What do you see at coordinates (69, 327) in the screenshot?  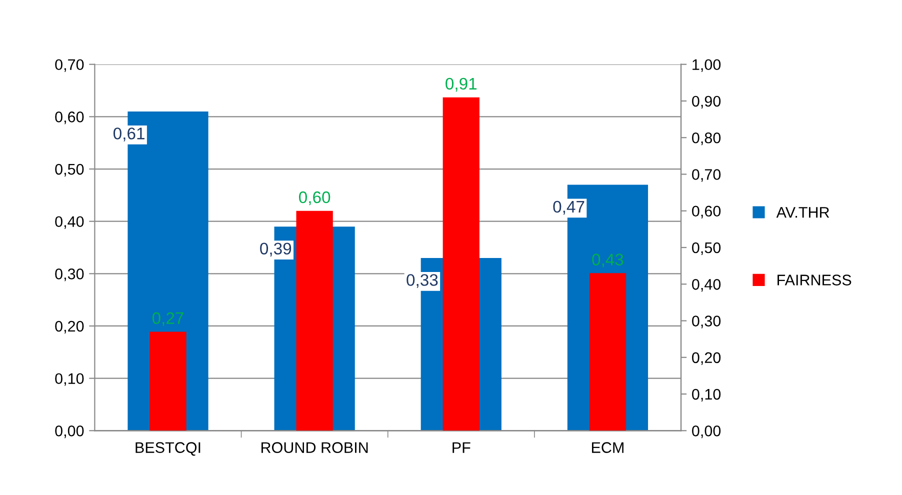 I see `y-tick-label: 0,20` at bounding box center [69, 327].